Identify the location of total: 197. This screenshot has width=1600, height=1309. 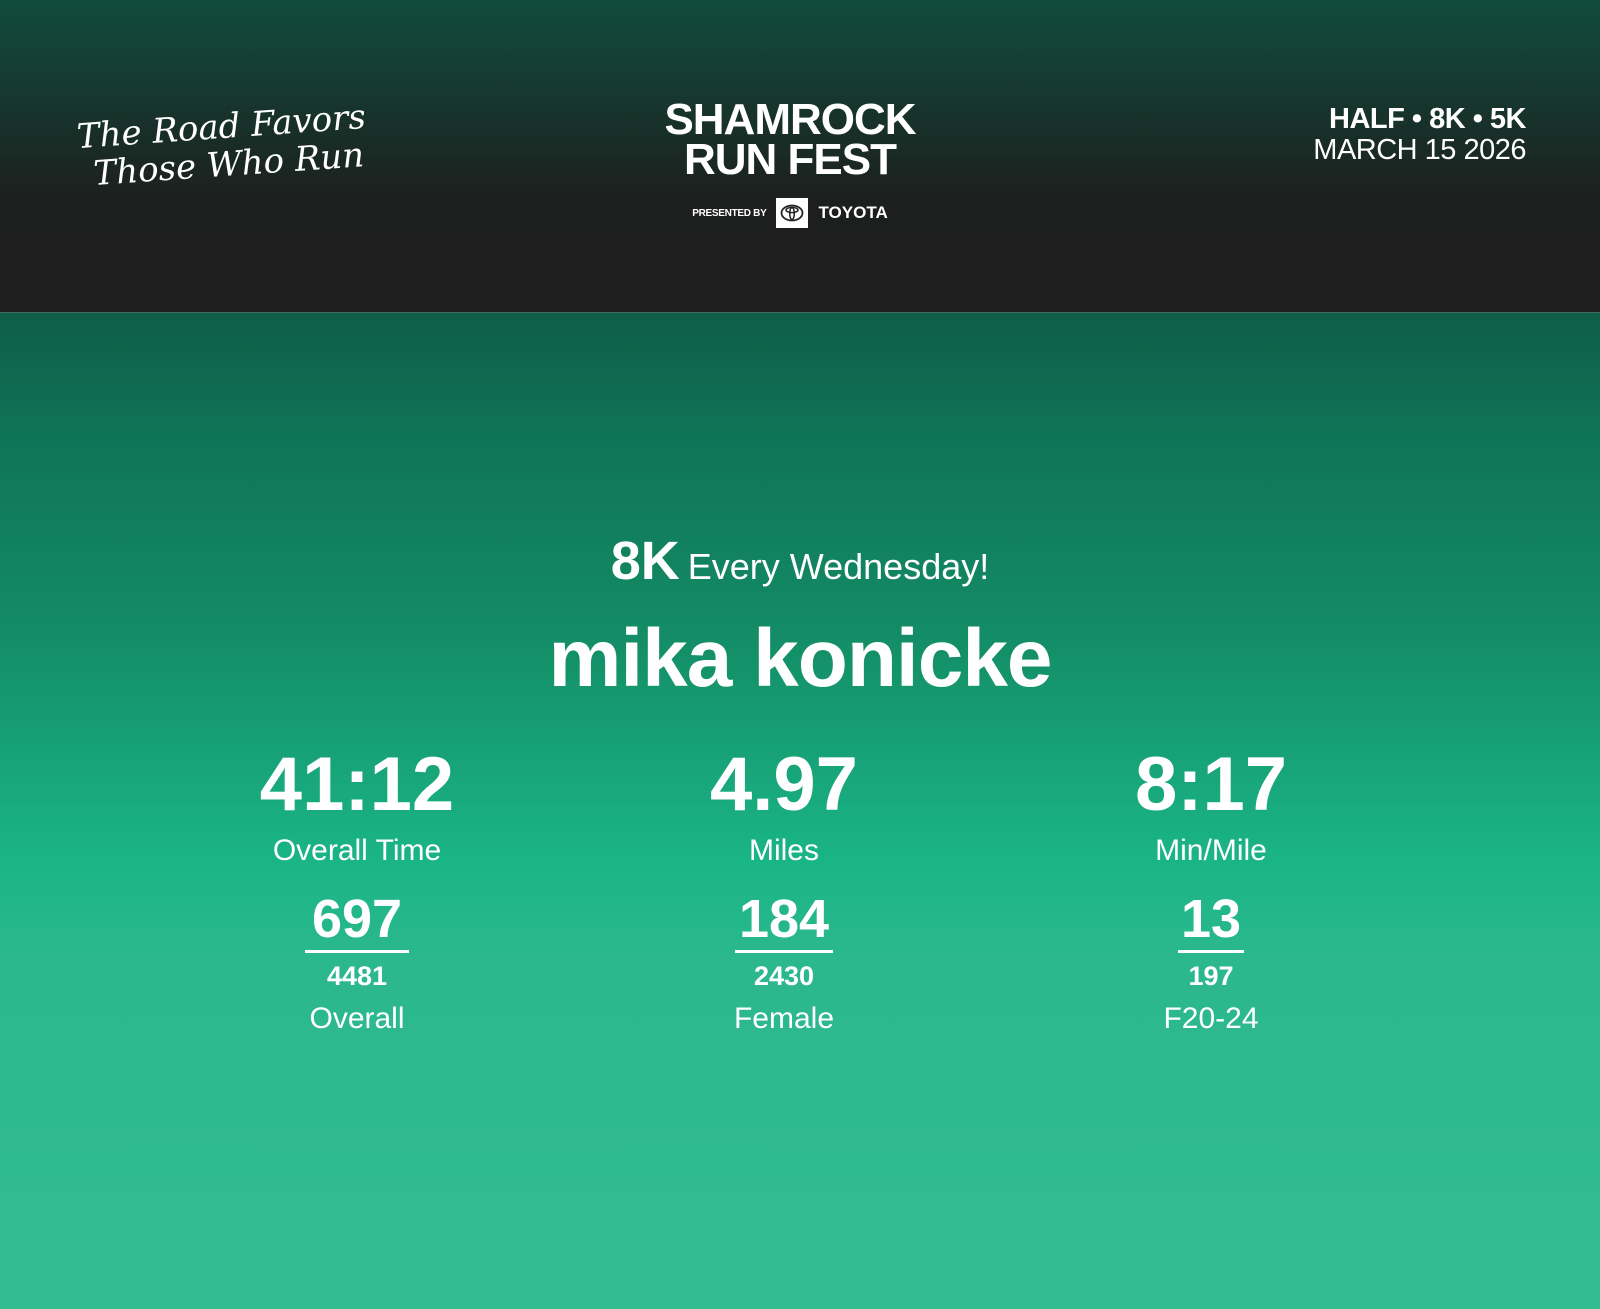
(1211, 976).